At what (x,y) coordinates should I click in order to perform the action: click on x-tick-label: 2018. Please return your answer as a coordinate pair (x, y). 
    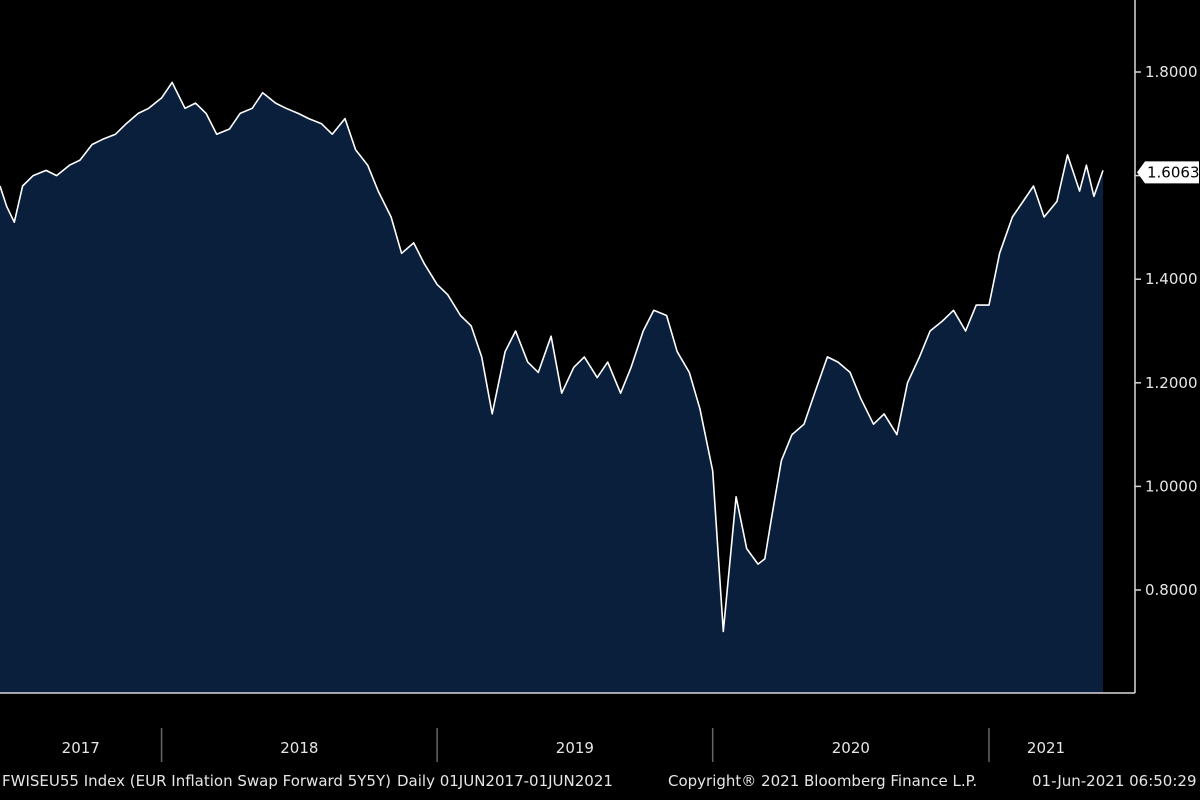
    Looking at the image, I should click on (299, 748).